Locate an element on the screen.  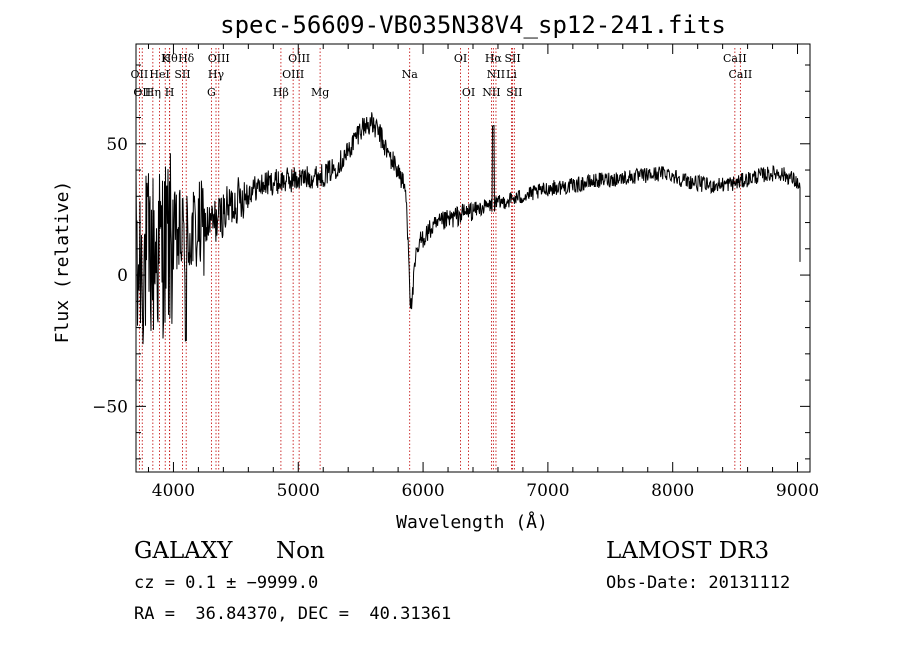
survey-name: LAMOST DR3 is located at coordinates (688, 551).